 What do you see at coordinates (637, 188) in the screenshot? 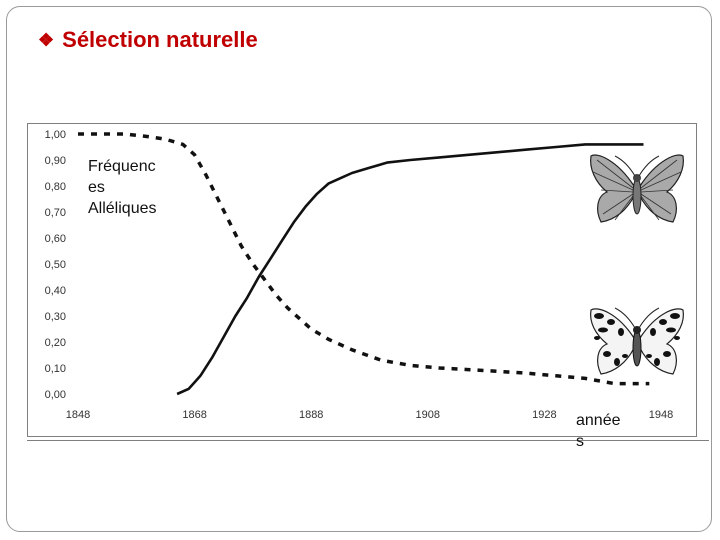
I see `dark-moth-icon` at bounding box center [637, 188].